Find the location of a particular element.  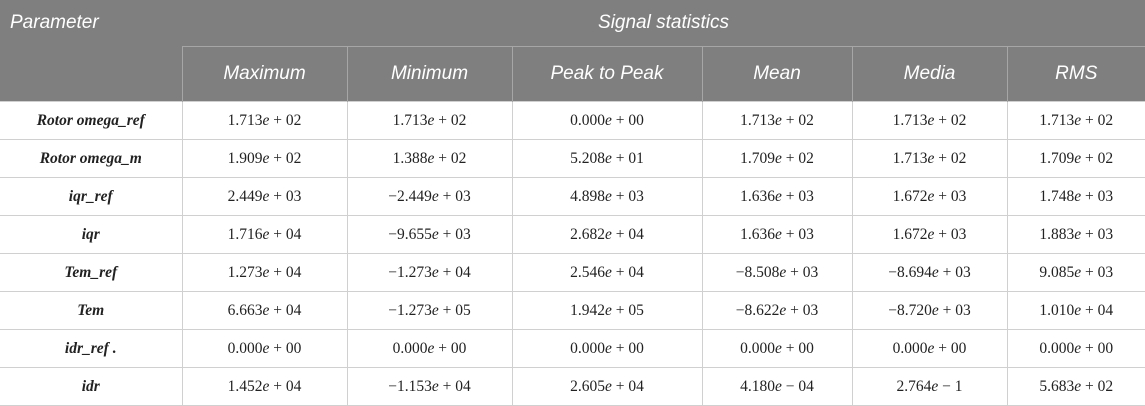

table-cell: −1.273e + 04 is located at coordinates (429, 272).